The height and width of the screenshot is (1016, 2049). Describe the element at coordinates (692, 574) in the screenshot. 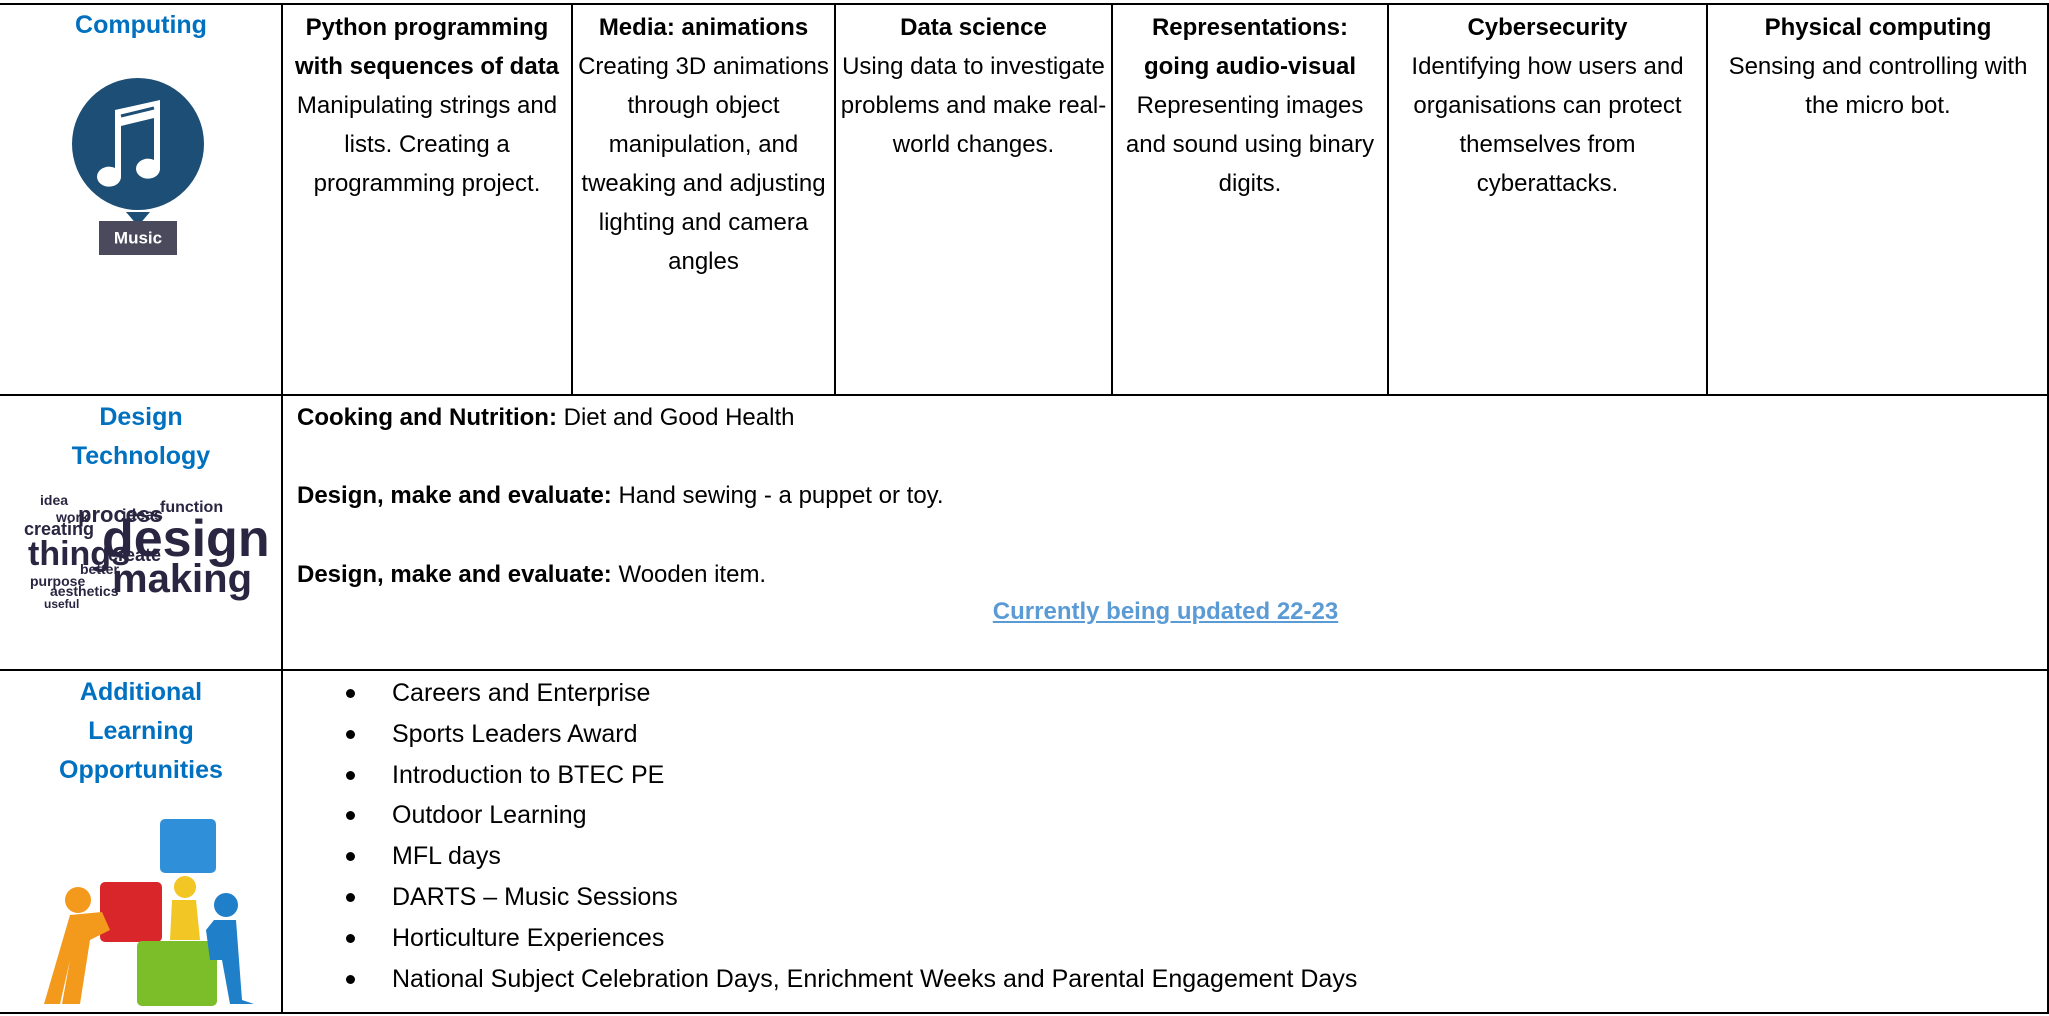

I see `item-text: Wooden item.` at that location.